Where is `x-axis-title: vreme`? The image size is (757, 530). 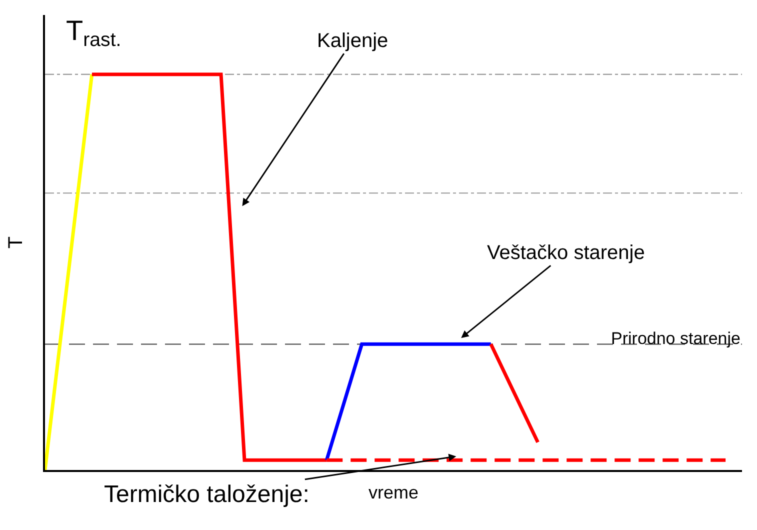
x-axis-title: vreme is located at coordinates (393, 492).